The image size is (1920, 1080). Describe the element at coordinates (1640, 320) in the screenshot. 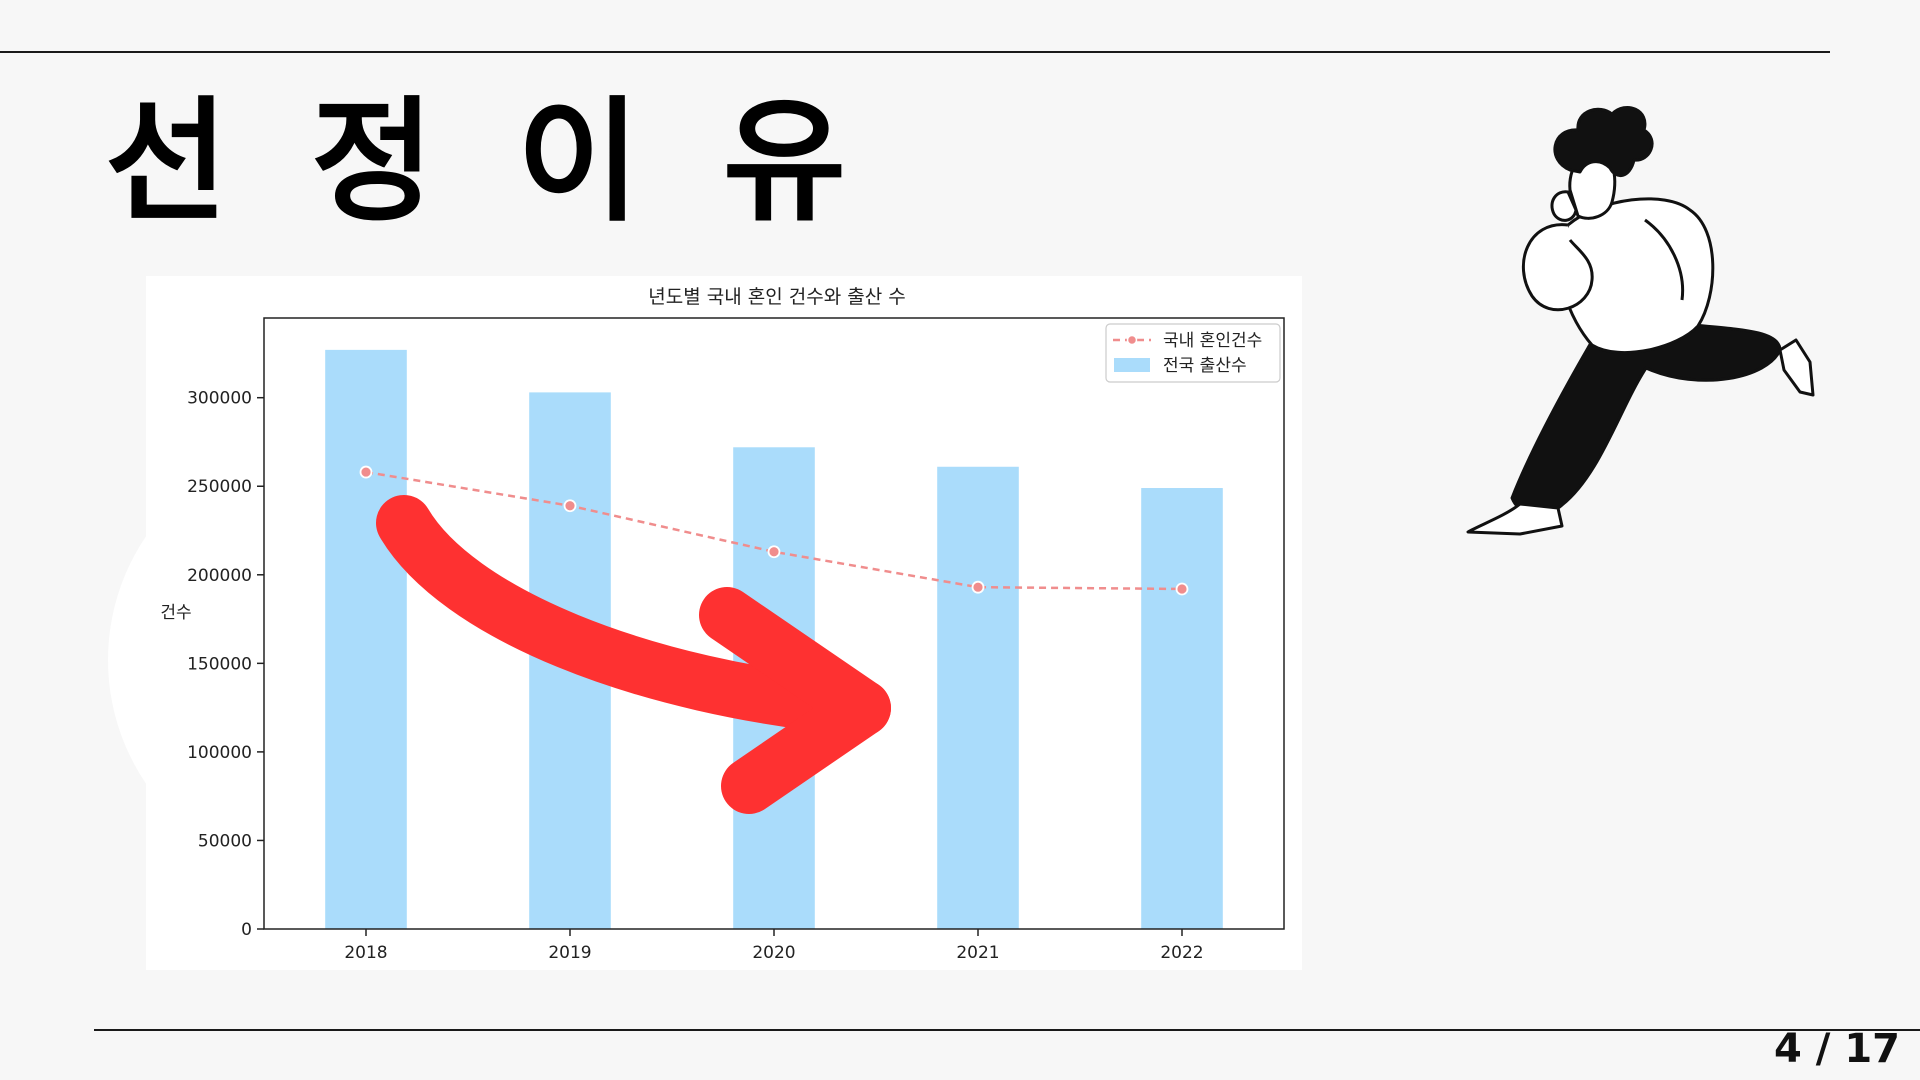

I see `person-illustration` at that location.